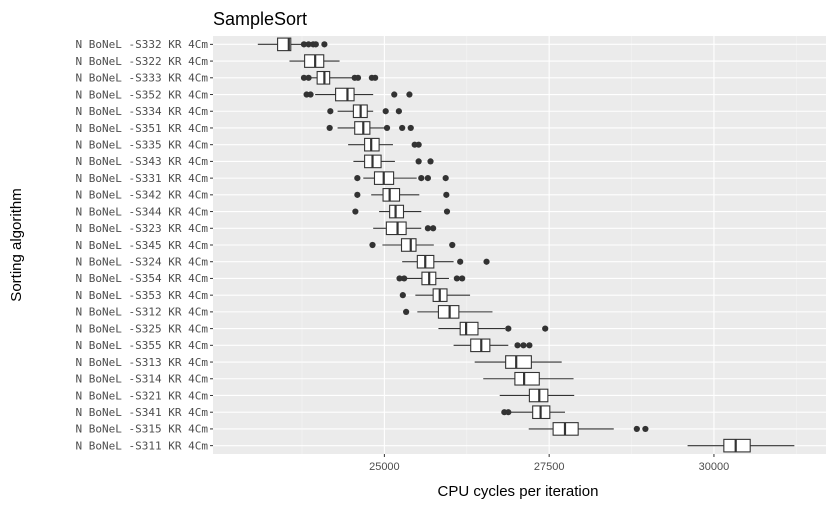 This screenshot has width=830, height=507. What do you see at coordinates (142, 228) in the screenshot?
I see `y-tick-label: N BoNeL -S323 KR 4Cm` at bounding box center [142, 228].